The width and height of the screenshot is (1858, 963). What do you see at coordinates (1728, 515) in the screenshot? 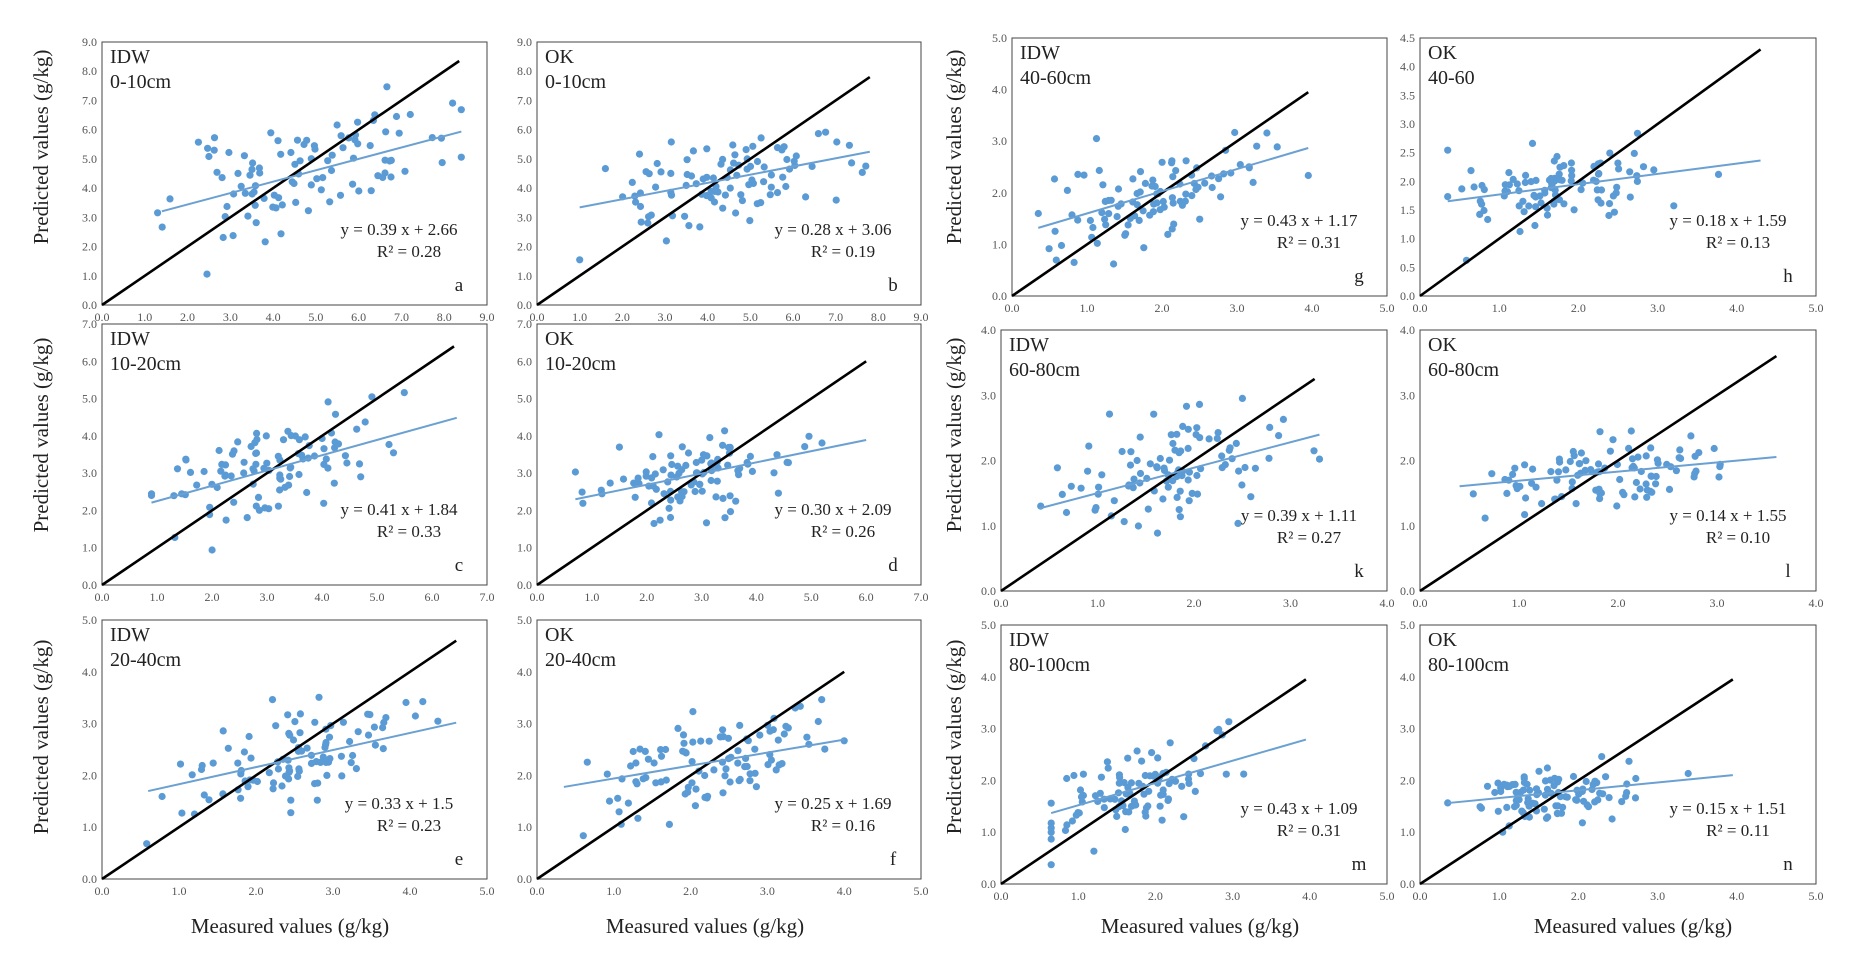
I see `regression-equation: y = 0.14 x + 1.55` at bounding box center [1728, 515].